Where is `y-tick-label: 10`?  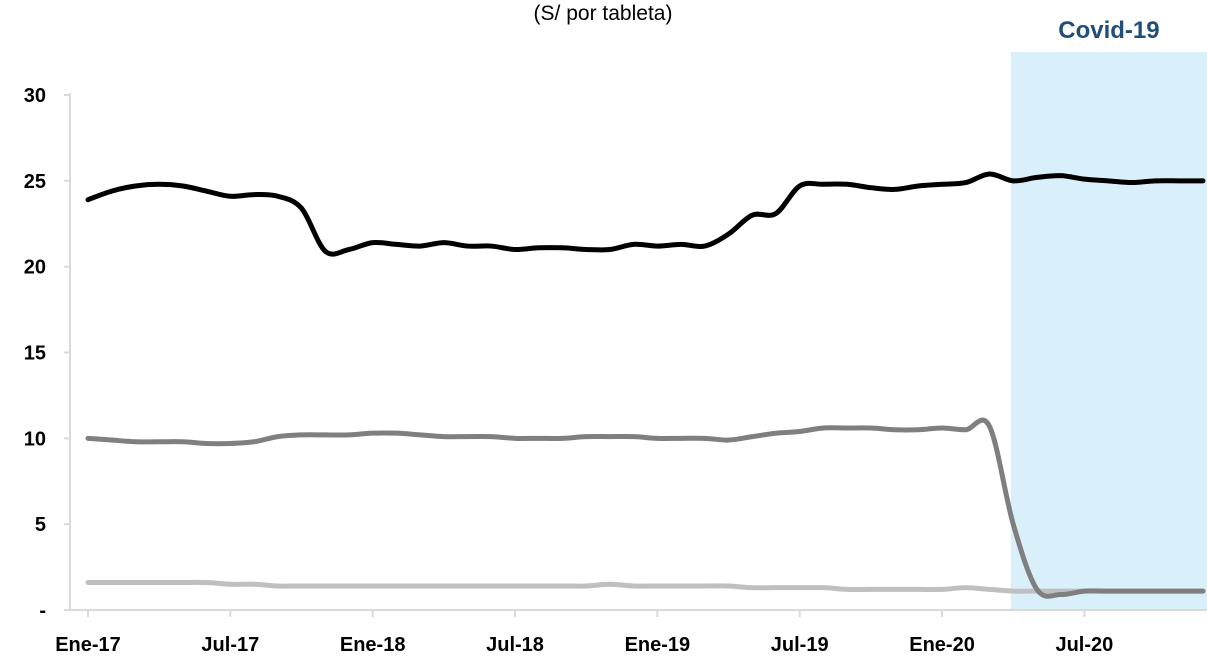
y-tick-label: 10 is located at coordinates (35, 439).